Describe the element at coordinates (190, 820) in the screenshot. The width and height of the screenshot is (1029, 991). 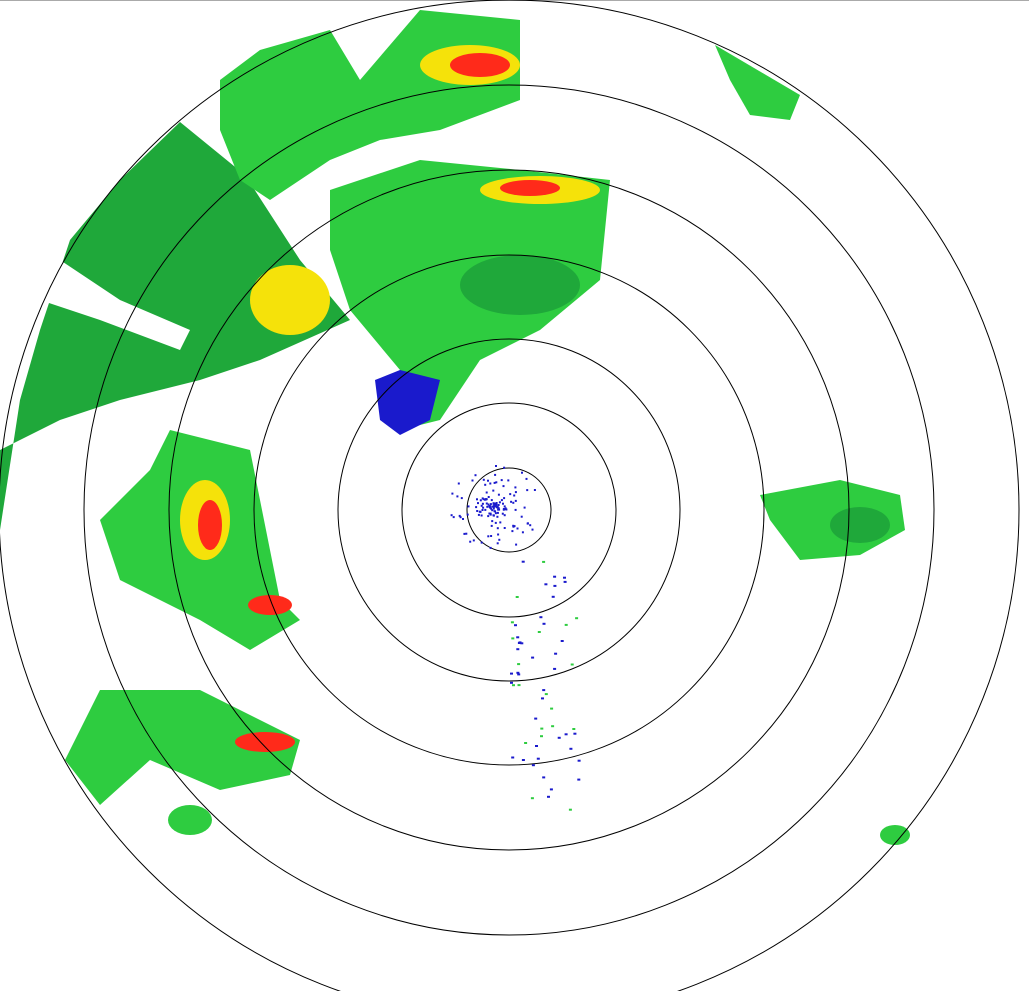
I see `echo-southwest-small` at that location.